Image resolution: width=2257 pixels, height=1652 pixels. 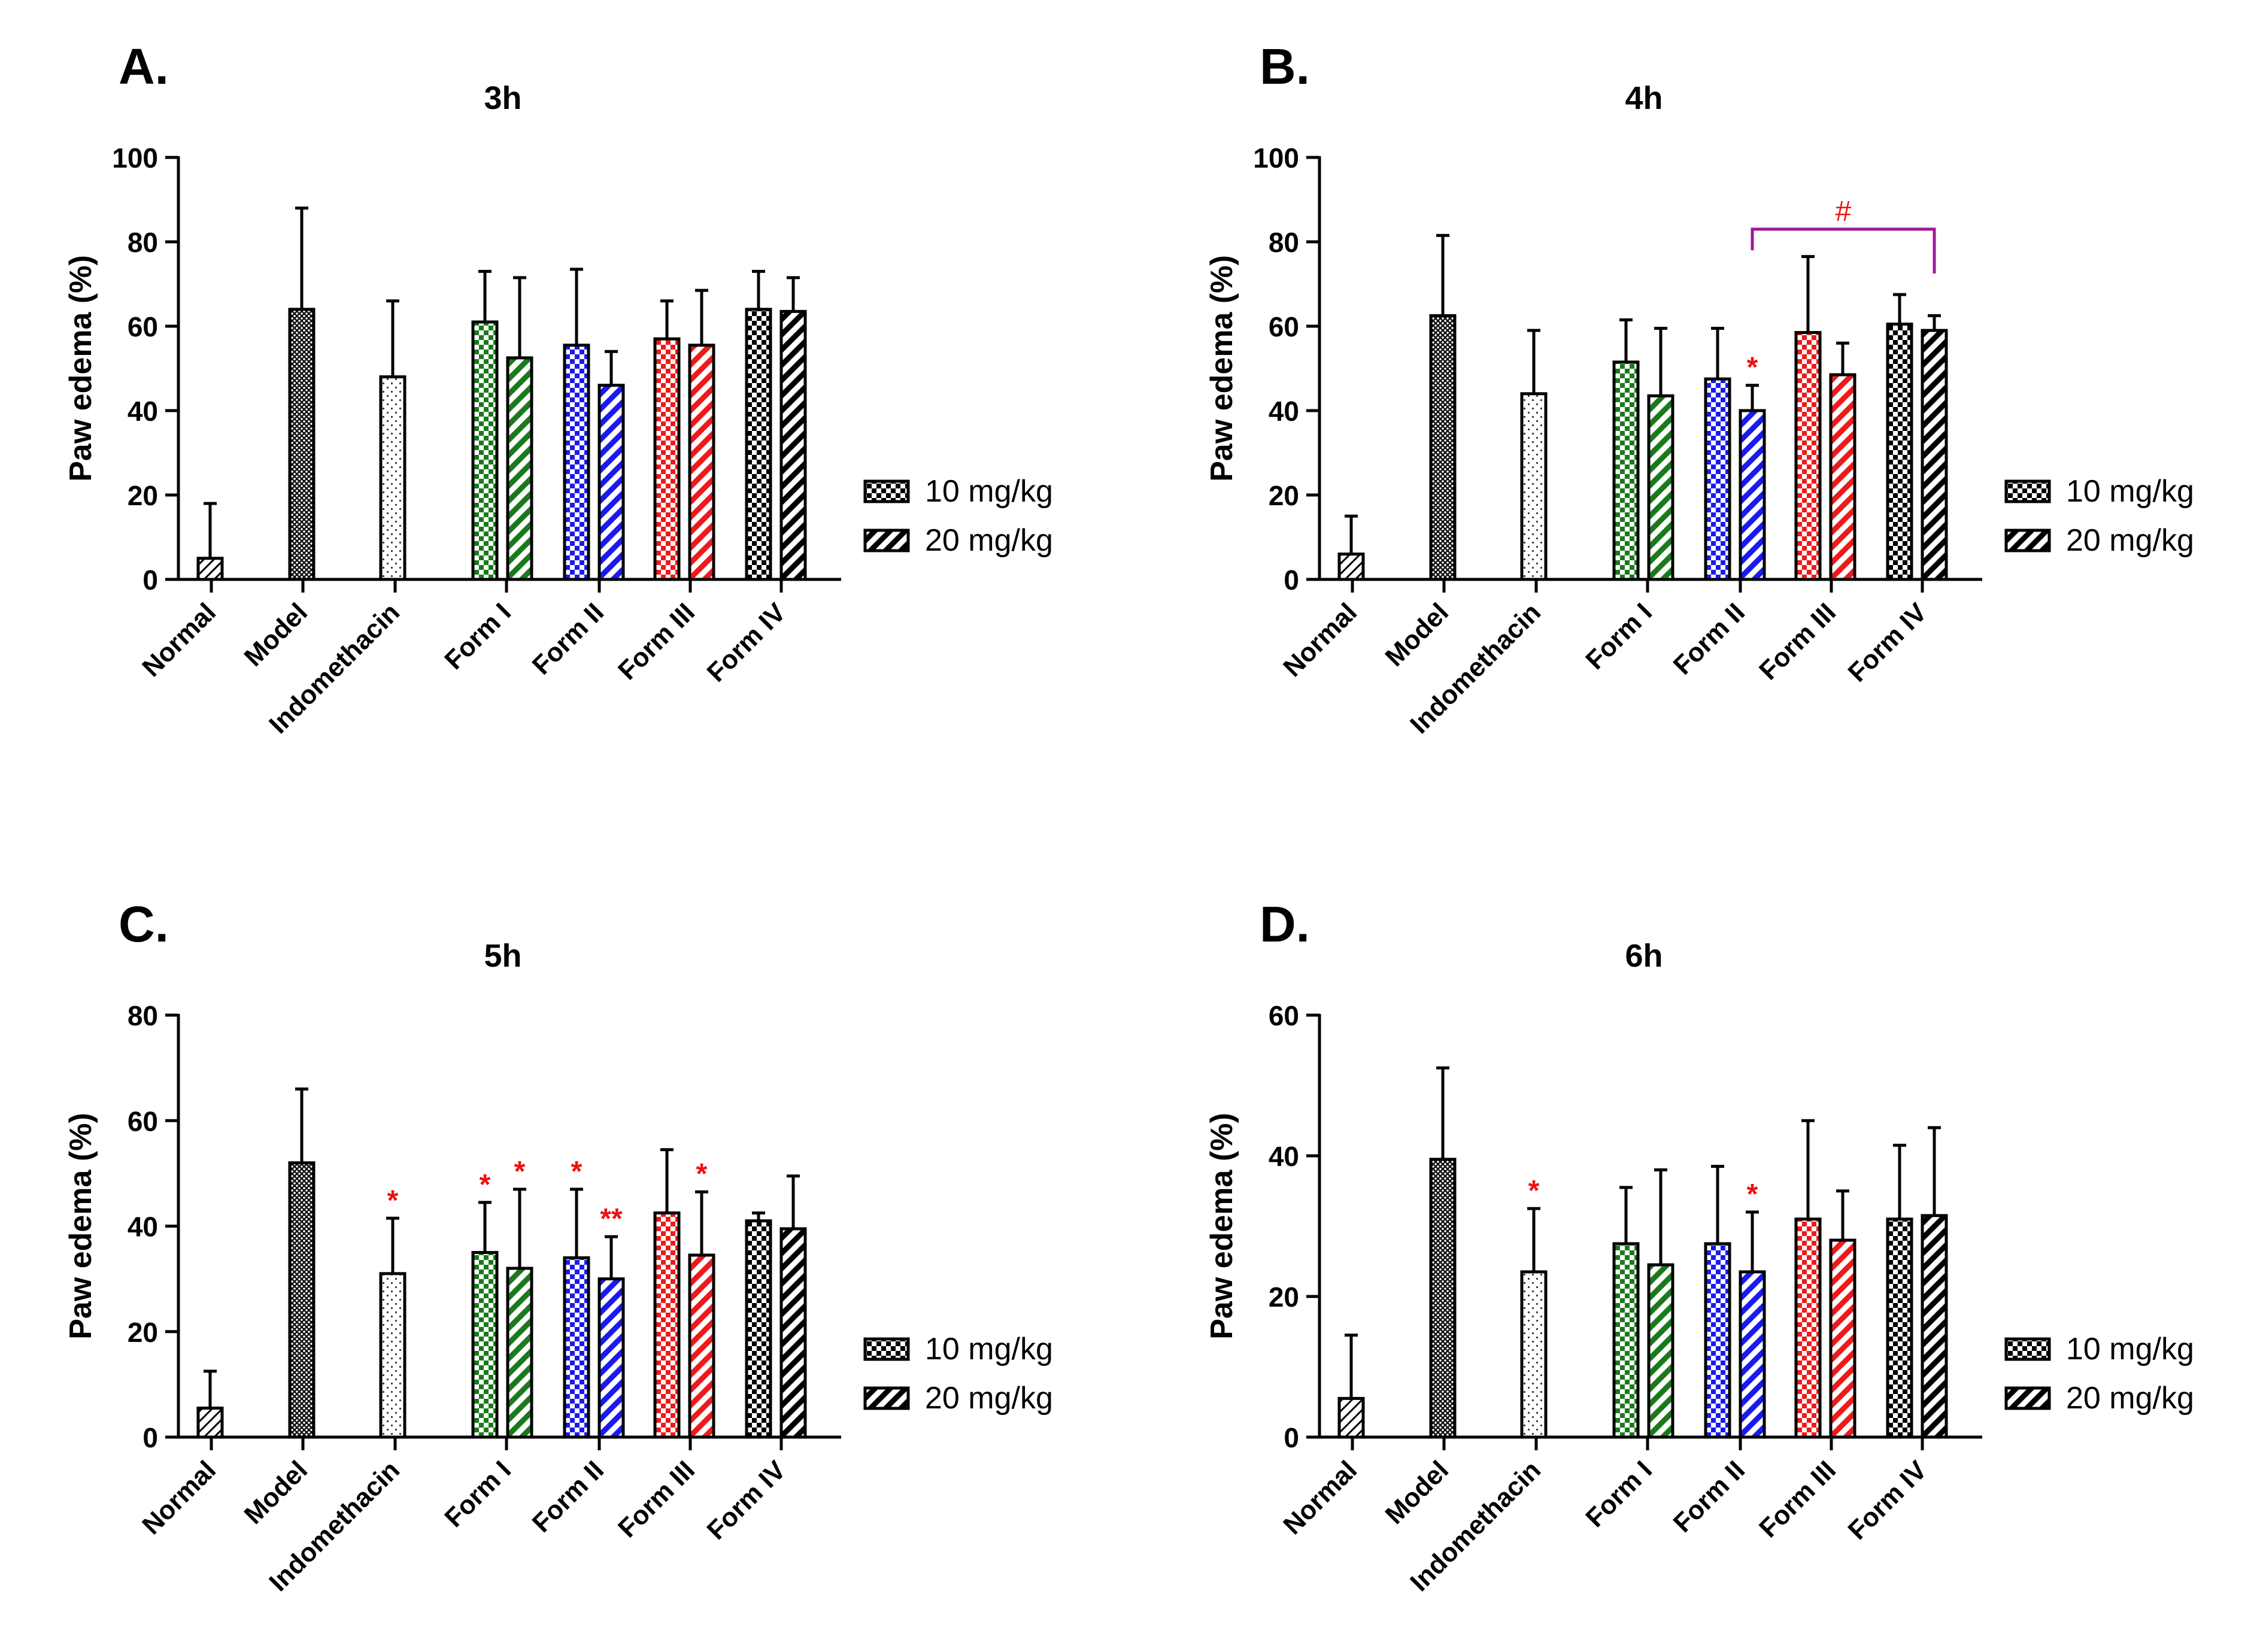 I want to click on chart-title: 5h, so click(x=503, y=956).